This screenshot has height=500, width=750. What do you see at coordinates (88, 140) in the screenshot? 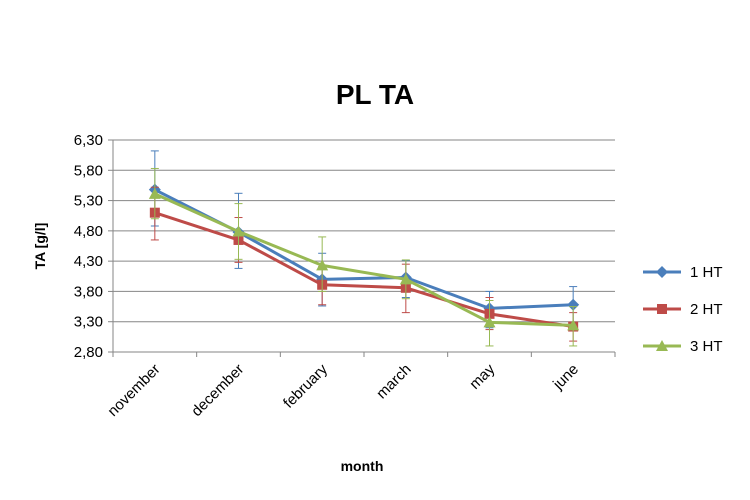
I see `y-tick-label: 6,30` at bounding box center [88, 140].